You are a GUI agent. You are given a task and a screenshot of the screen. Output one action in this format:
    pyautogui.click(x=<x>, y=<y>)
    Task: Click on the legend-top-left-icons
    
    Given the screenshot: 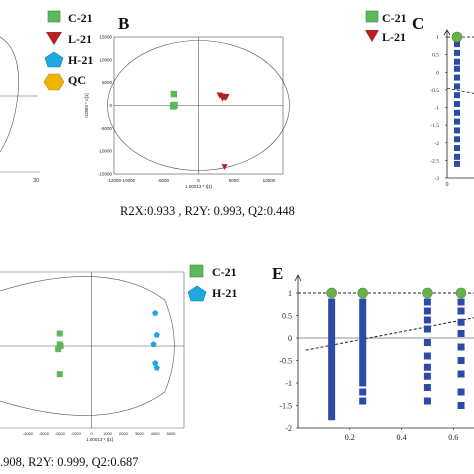 What is the action you would take?
    pyautogui.click(x=54, y=50)
    